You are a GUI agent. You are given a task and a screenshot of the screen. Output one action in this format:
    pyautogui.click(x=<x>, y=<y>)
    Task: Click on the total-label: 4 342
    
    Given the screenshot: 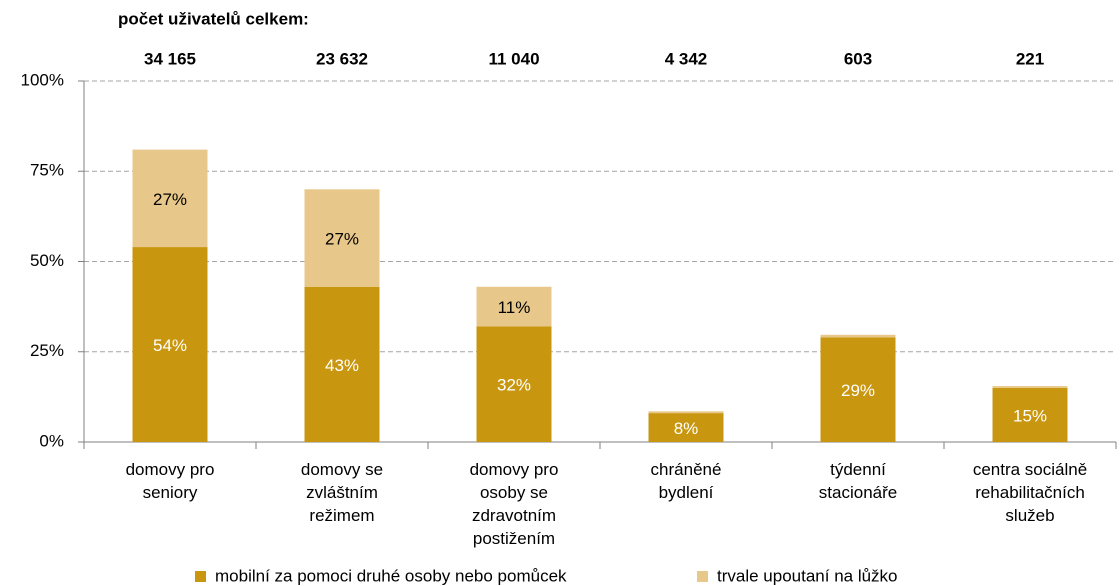 What is the action you would take?
    pyautogui.click(x=686, y=58)
    